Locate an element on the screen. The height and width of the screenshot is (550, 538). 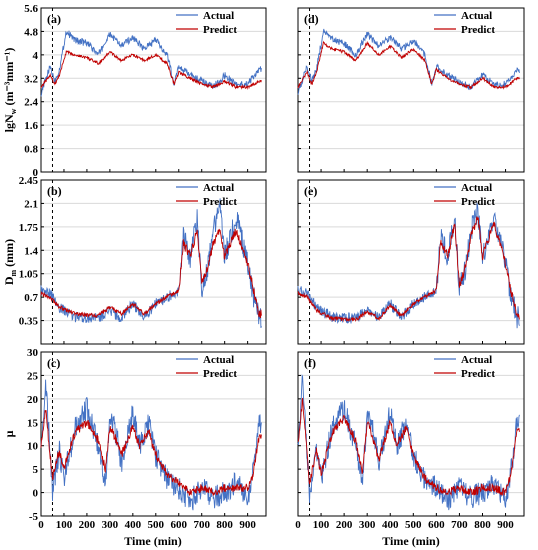
panel-label: (d) is located at coordinates (311, 19).